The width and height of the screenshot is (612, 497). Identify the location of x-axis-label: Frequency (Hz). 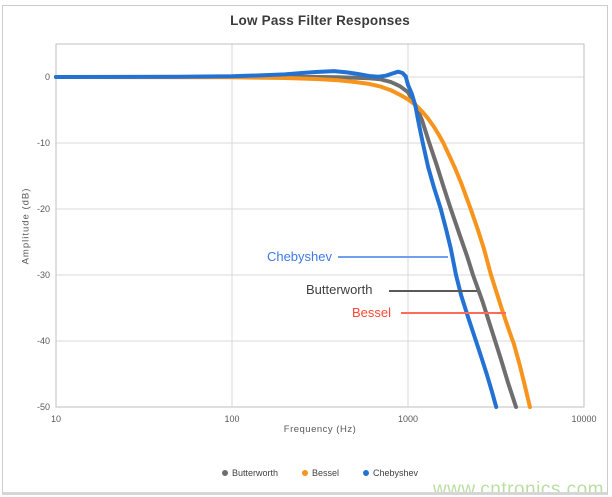
(320, 429).